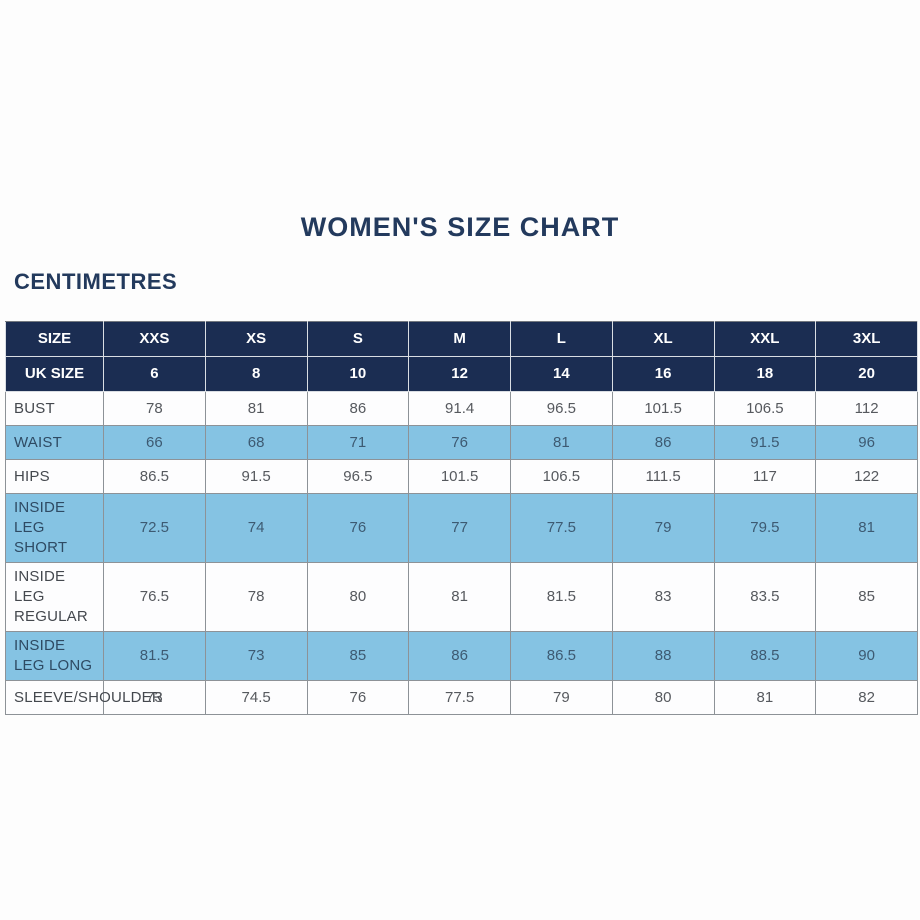  What do you see at coordinates (256, 339) in the screenshot?
I see `header-value-cell: XS` at bounding box center [256, 339].